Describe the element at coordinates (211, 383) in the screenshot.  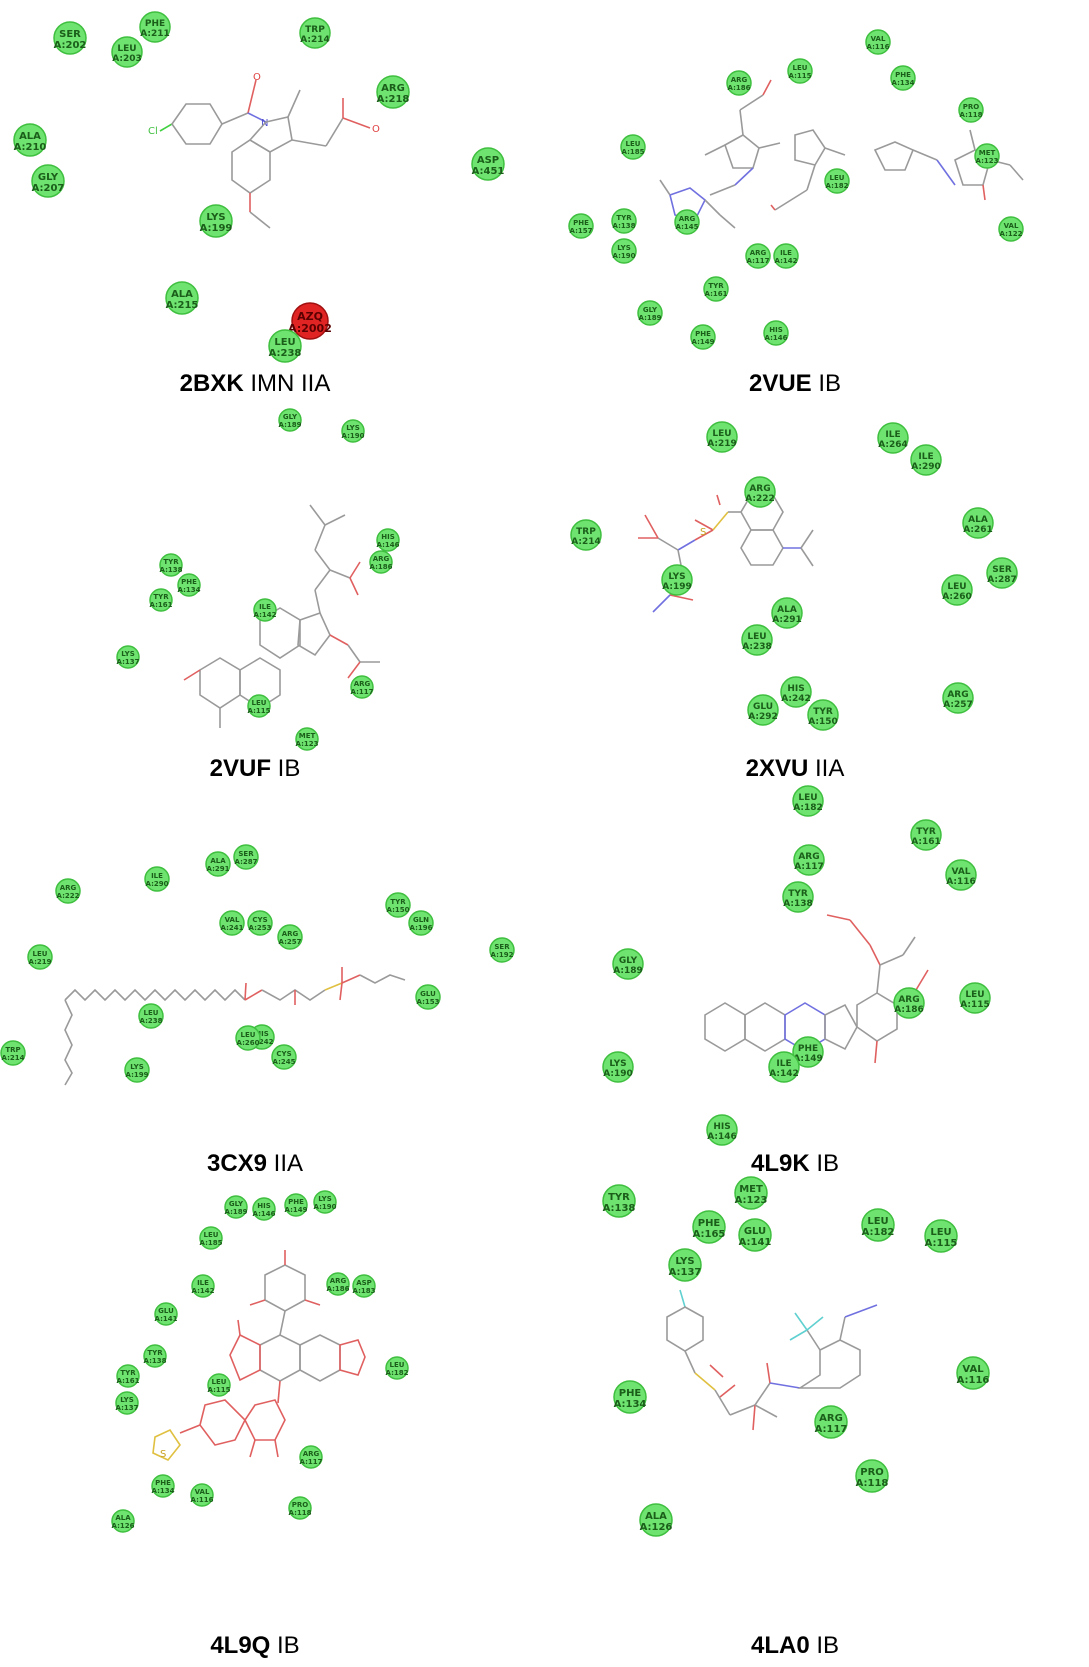
I see `pdb-code: 2BXK` at that location.